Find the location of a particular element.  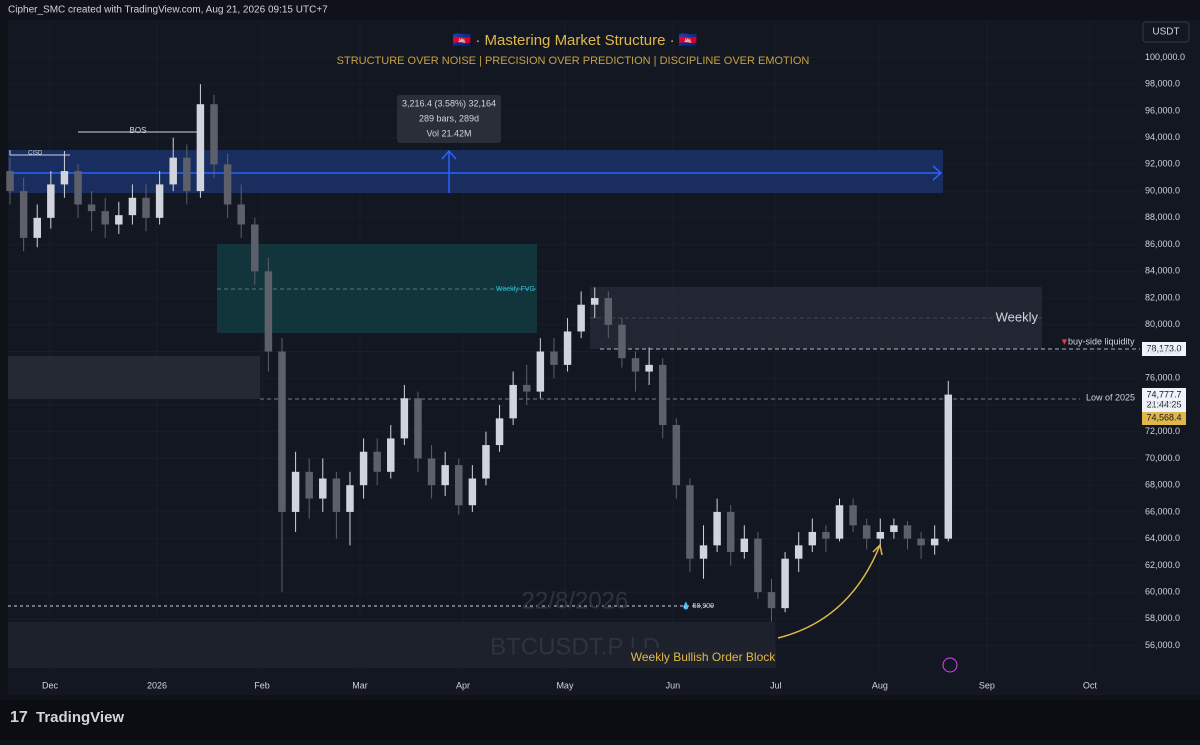

currency-box is located at coordinates (1166, 32).